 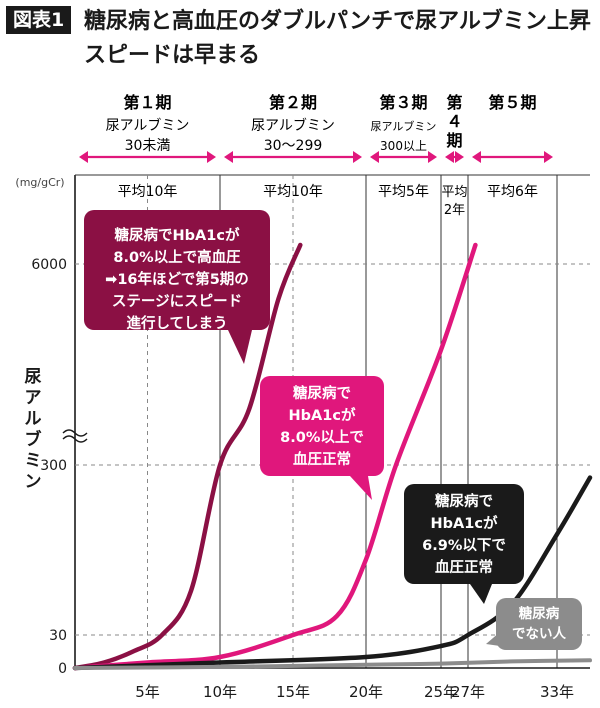 What do you see at coordinates (322, 437) in the screenshot?
I see `callout-text-line: 8.0%以上で` at bounding box center [322, 437].